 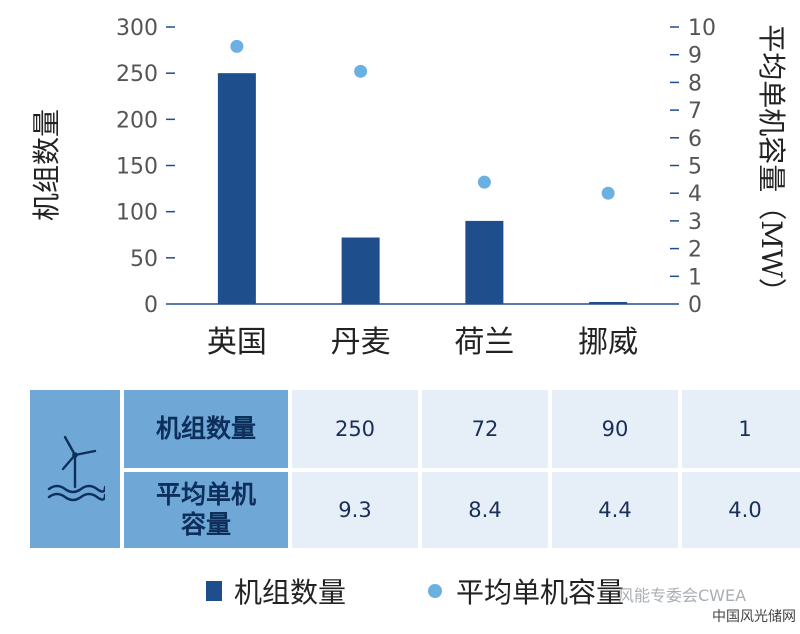 I want to click on y-tick-label-right: 0, so click(x=695, y=305).